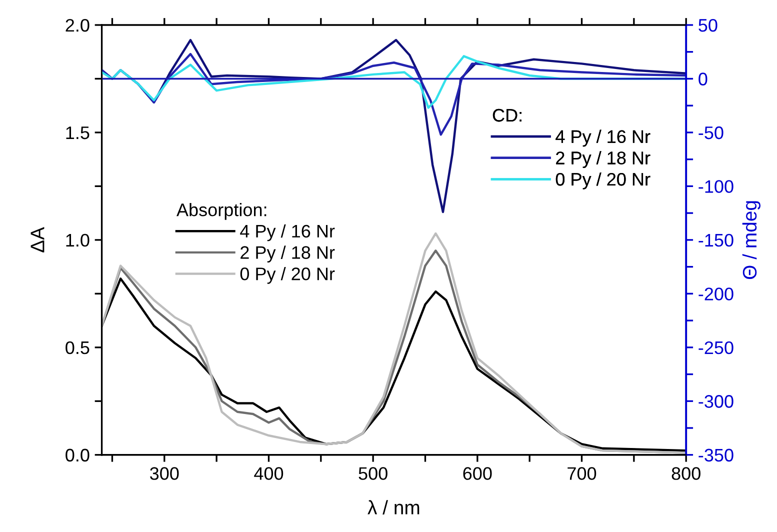 The height and width of the screenshot is (532, 777). What do you see at coordinates (37, 239) in the screenshot?
I see `y-axis-title: ΔA` at bounding box center [37, 239].